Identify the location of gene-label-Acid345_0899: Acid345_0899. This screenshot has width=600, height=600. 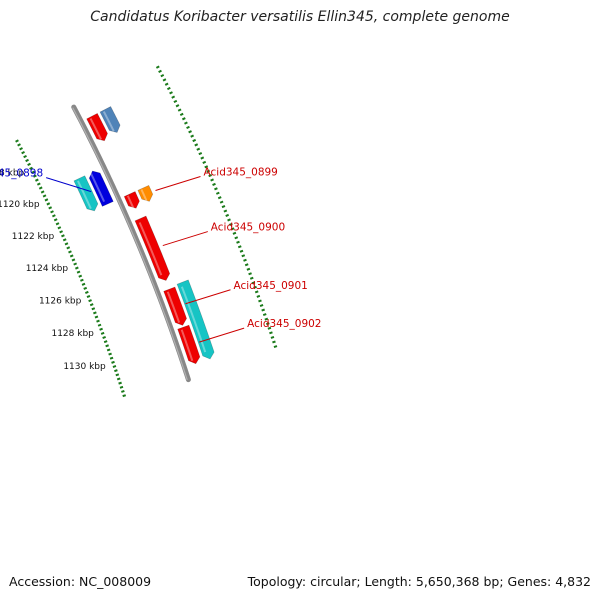
(241, 173).